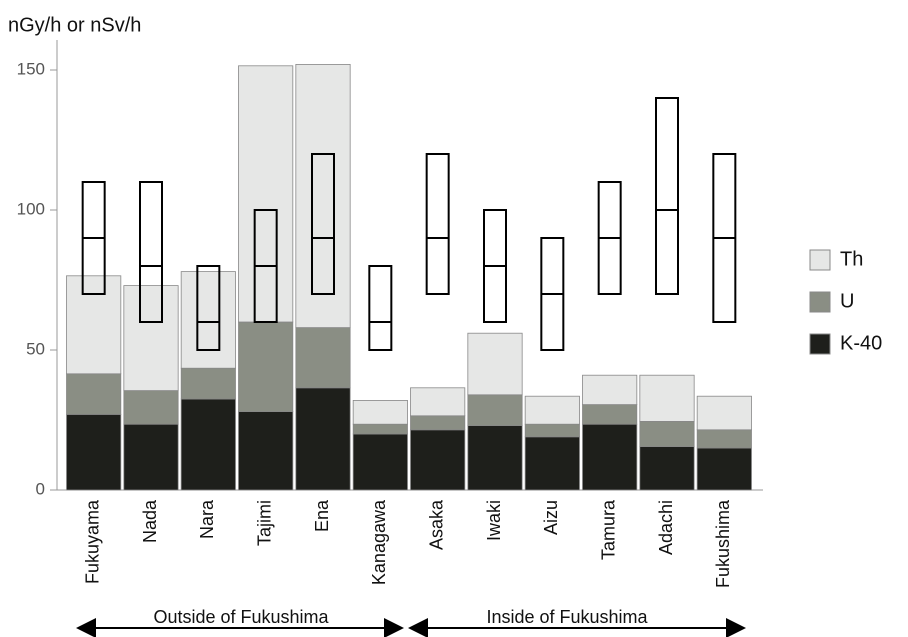 The height and width of the screenshot is (637, 908). What do you see at coordinates (31, 68) in the screenshot?
I see `y-tick-label: 150` at bounding box center [31, 68].